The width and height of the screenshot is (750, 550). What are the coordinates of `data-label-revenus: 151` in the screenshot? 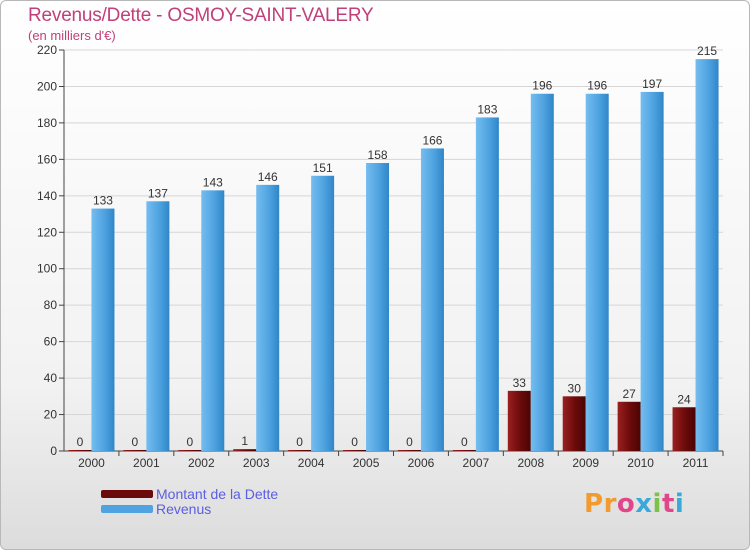 It's located at (323, 168).